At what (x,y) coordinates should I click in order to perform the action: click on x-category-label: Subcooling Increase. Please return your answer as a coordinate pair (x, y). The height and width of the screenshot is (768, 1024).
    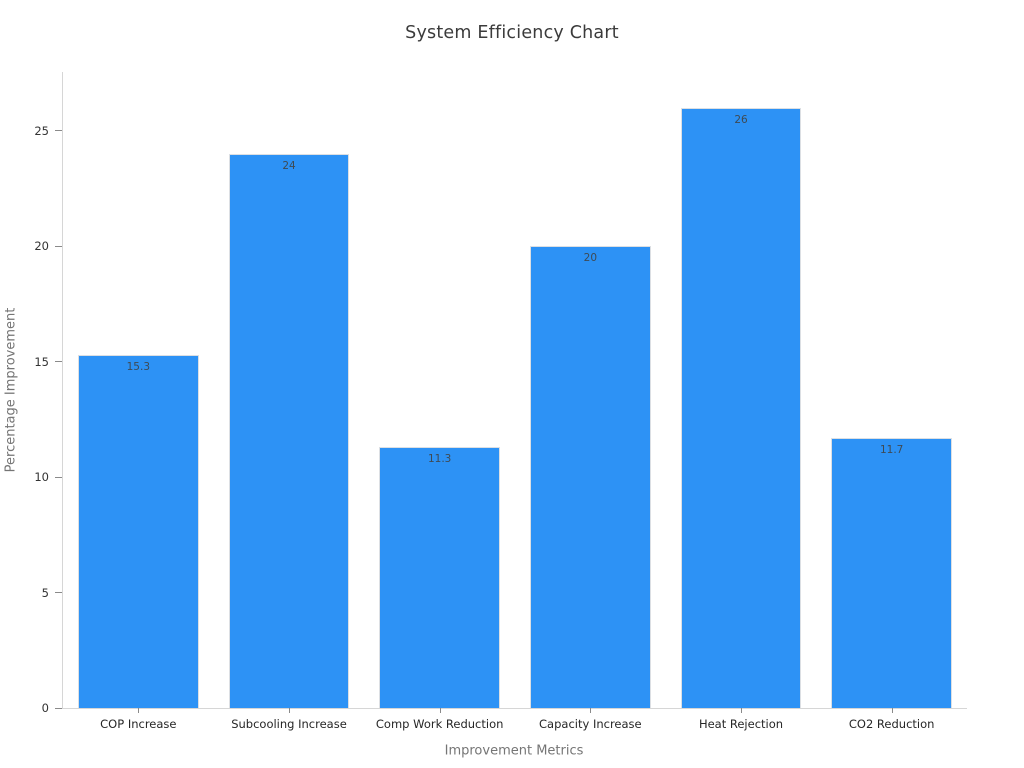
    Looking at the image, I should click on (289, 724).